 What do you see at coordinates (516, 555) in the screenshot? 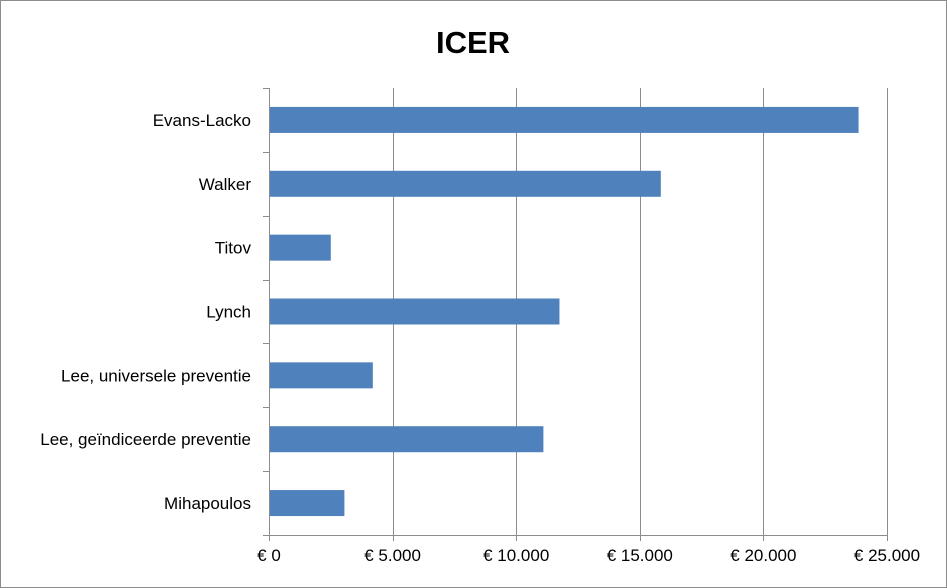
I see `x-tick-label: € 10.000` at bounding box center [516, 555].